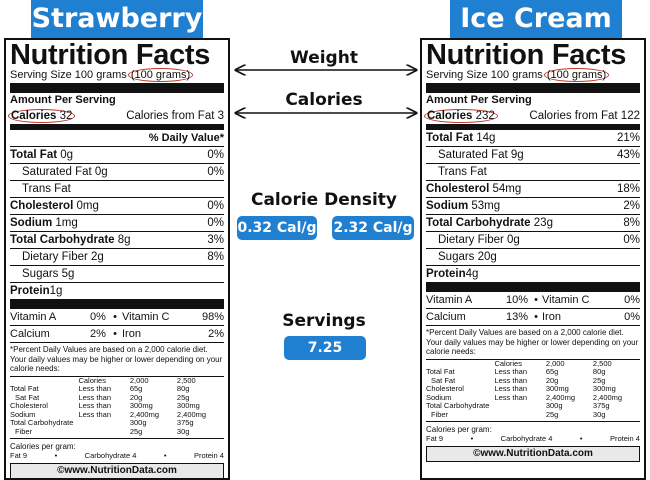 The height and width of the screenshot is (480, 650). Describe the element at coordinates (117, 138) in the screenshot. I see `daily-value-header: % Daily Value*` at that location.